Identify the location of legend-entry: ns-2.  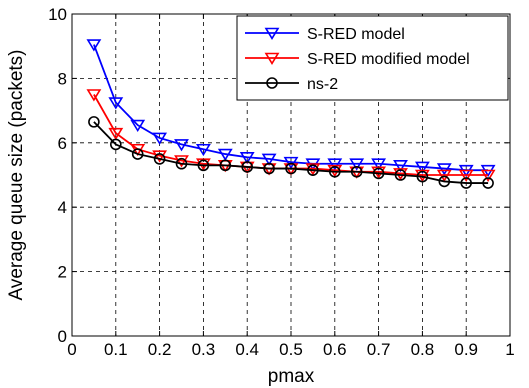
(291, 84).